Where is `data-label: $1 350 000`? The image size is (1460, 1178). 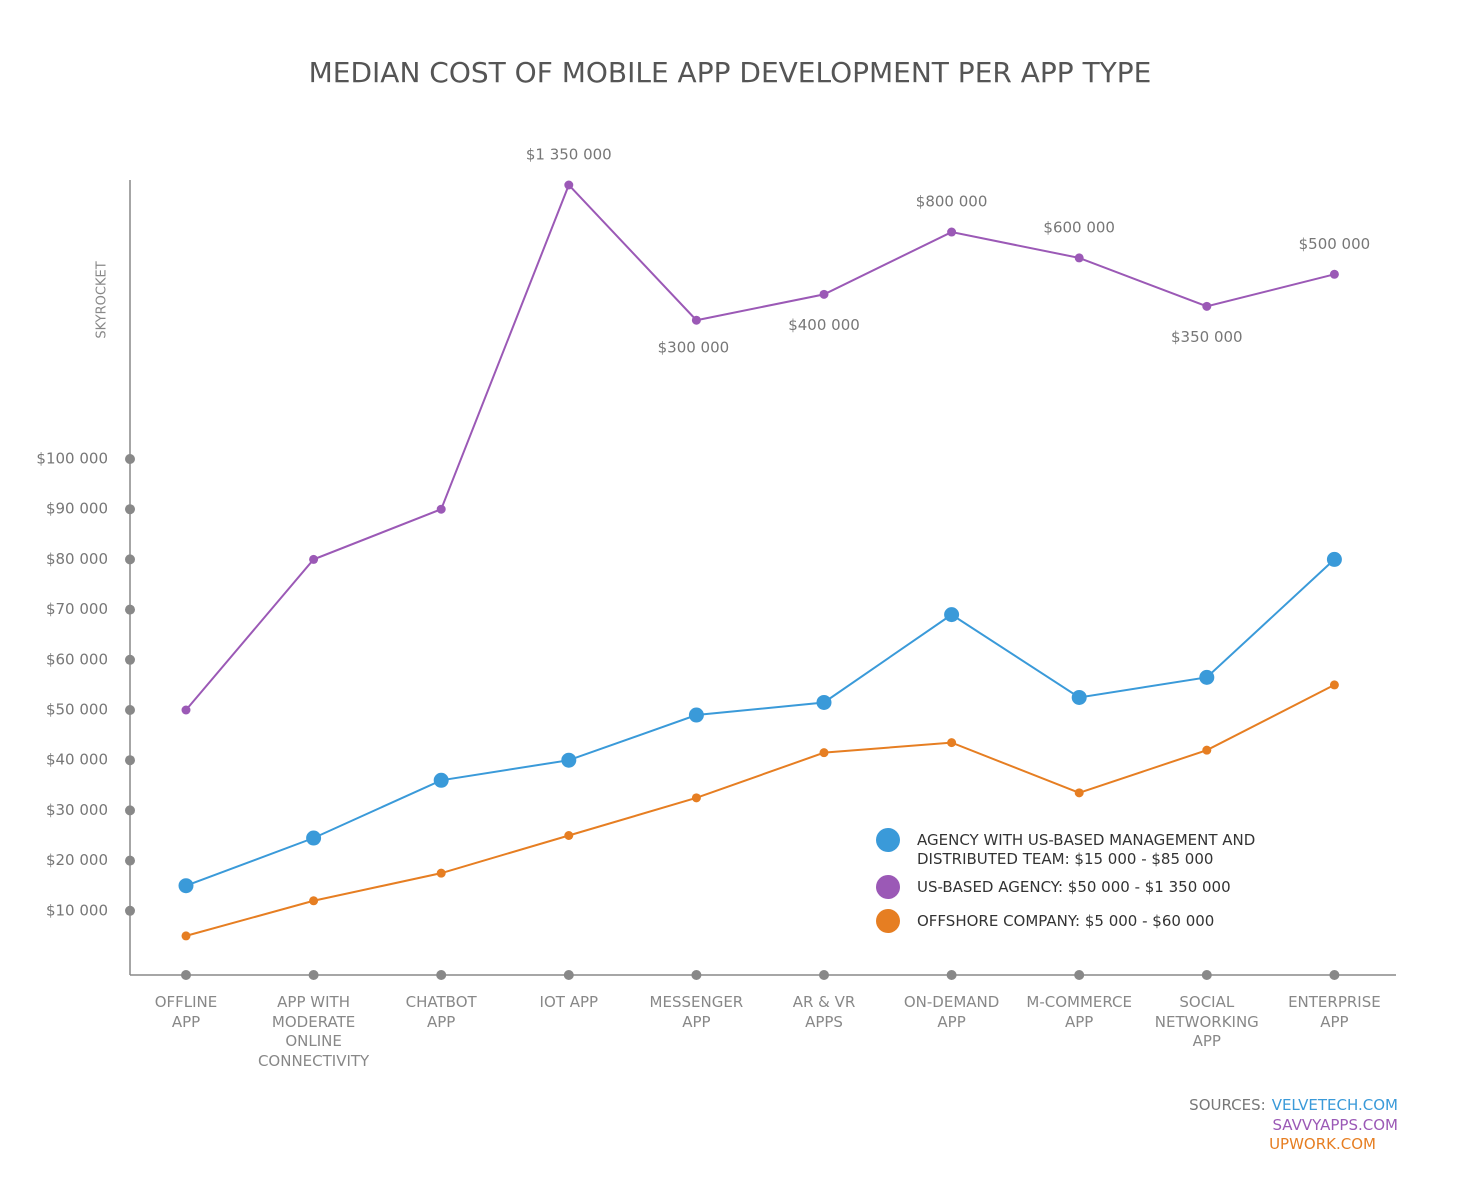 data-label: $1 350 000 is located at coordinates (569, 155).